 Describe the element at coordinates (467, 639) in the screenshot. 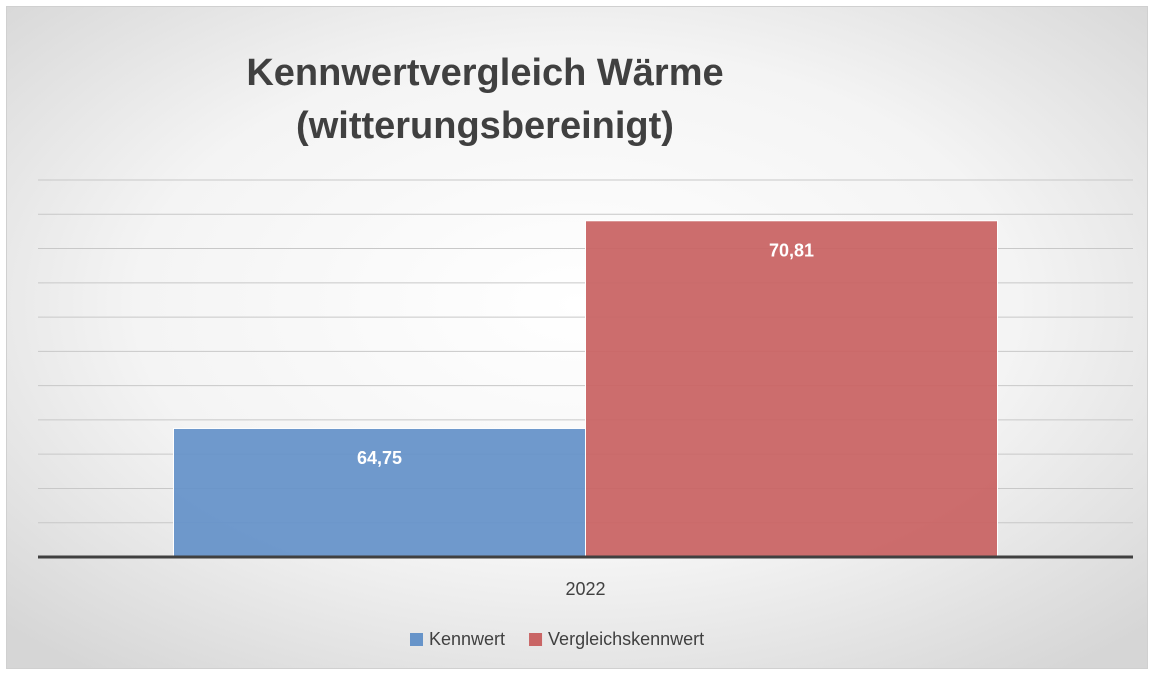

I see `legend-label: Kennwert` at that location.